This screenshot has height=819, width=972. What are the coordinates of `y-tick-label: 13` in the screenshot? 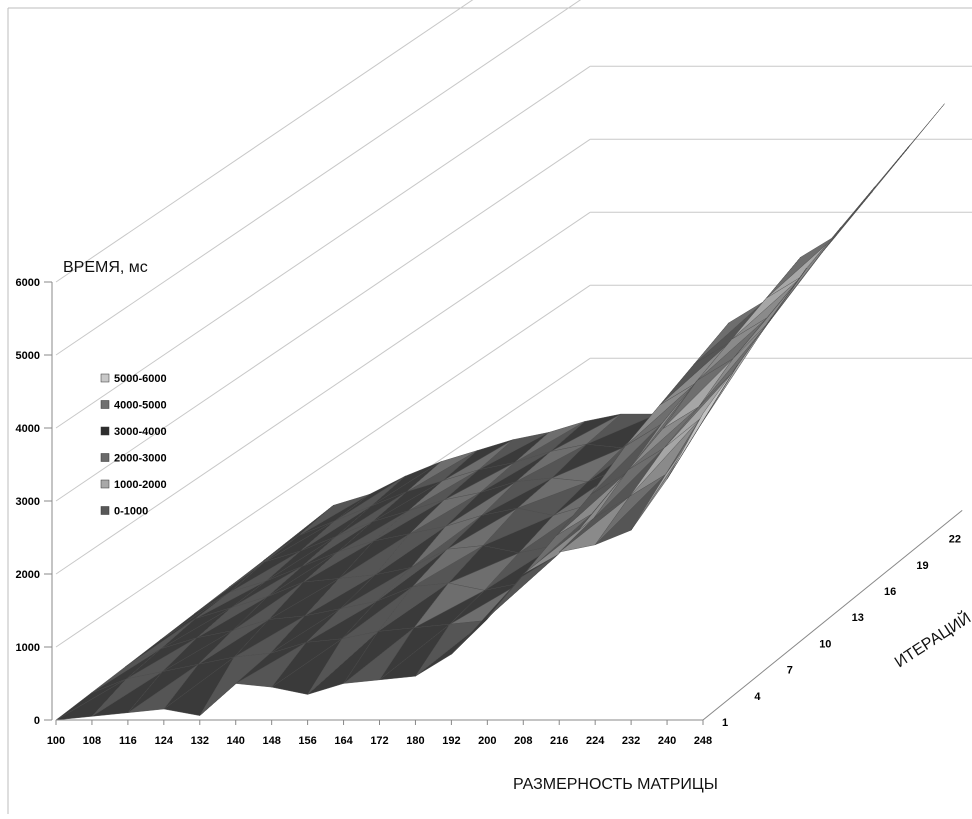 It's located at (858, 618).